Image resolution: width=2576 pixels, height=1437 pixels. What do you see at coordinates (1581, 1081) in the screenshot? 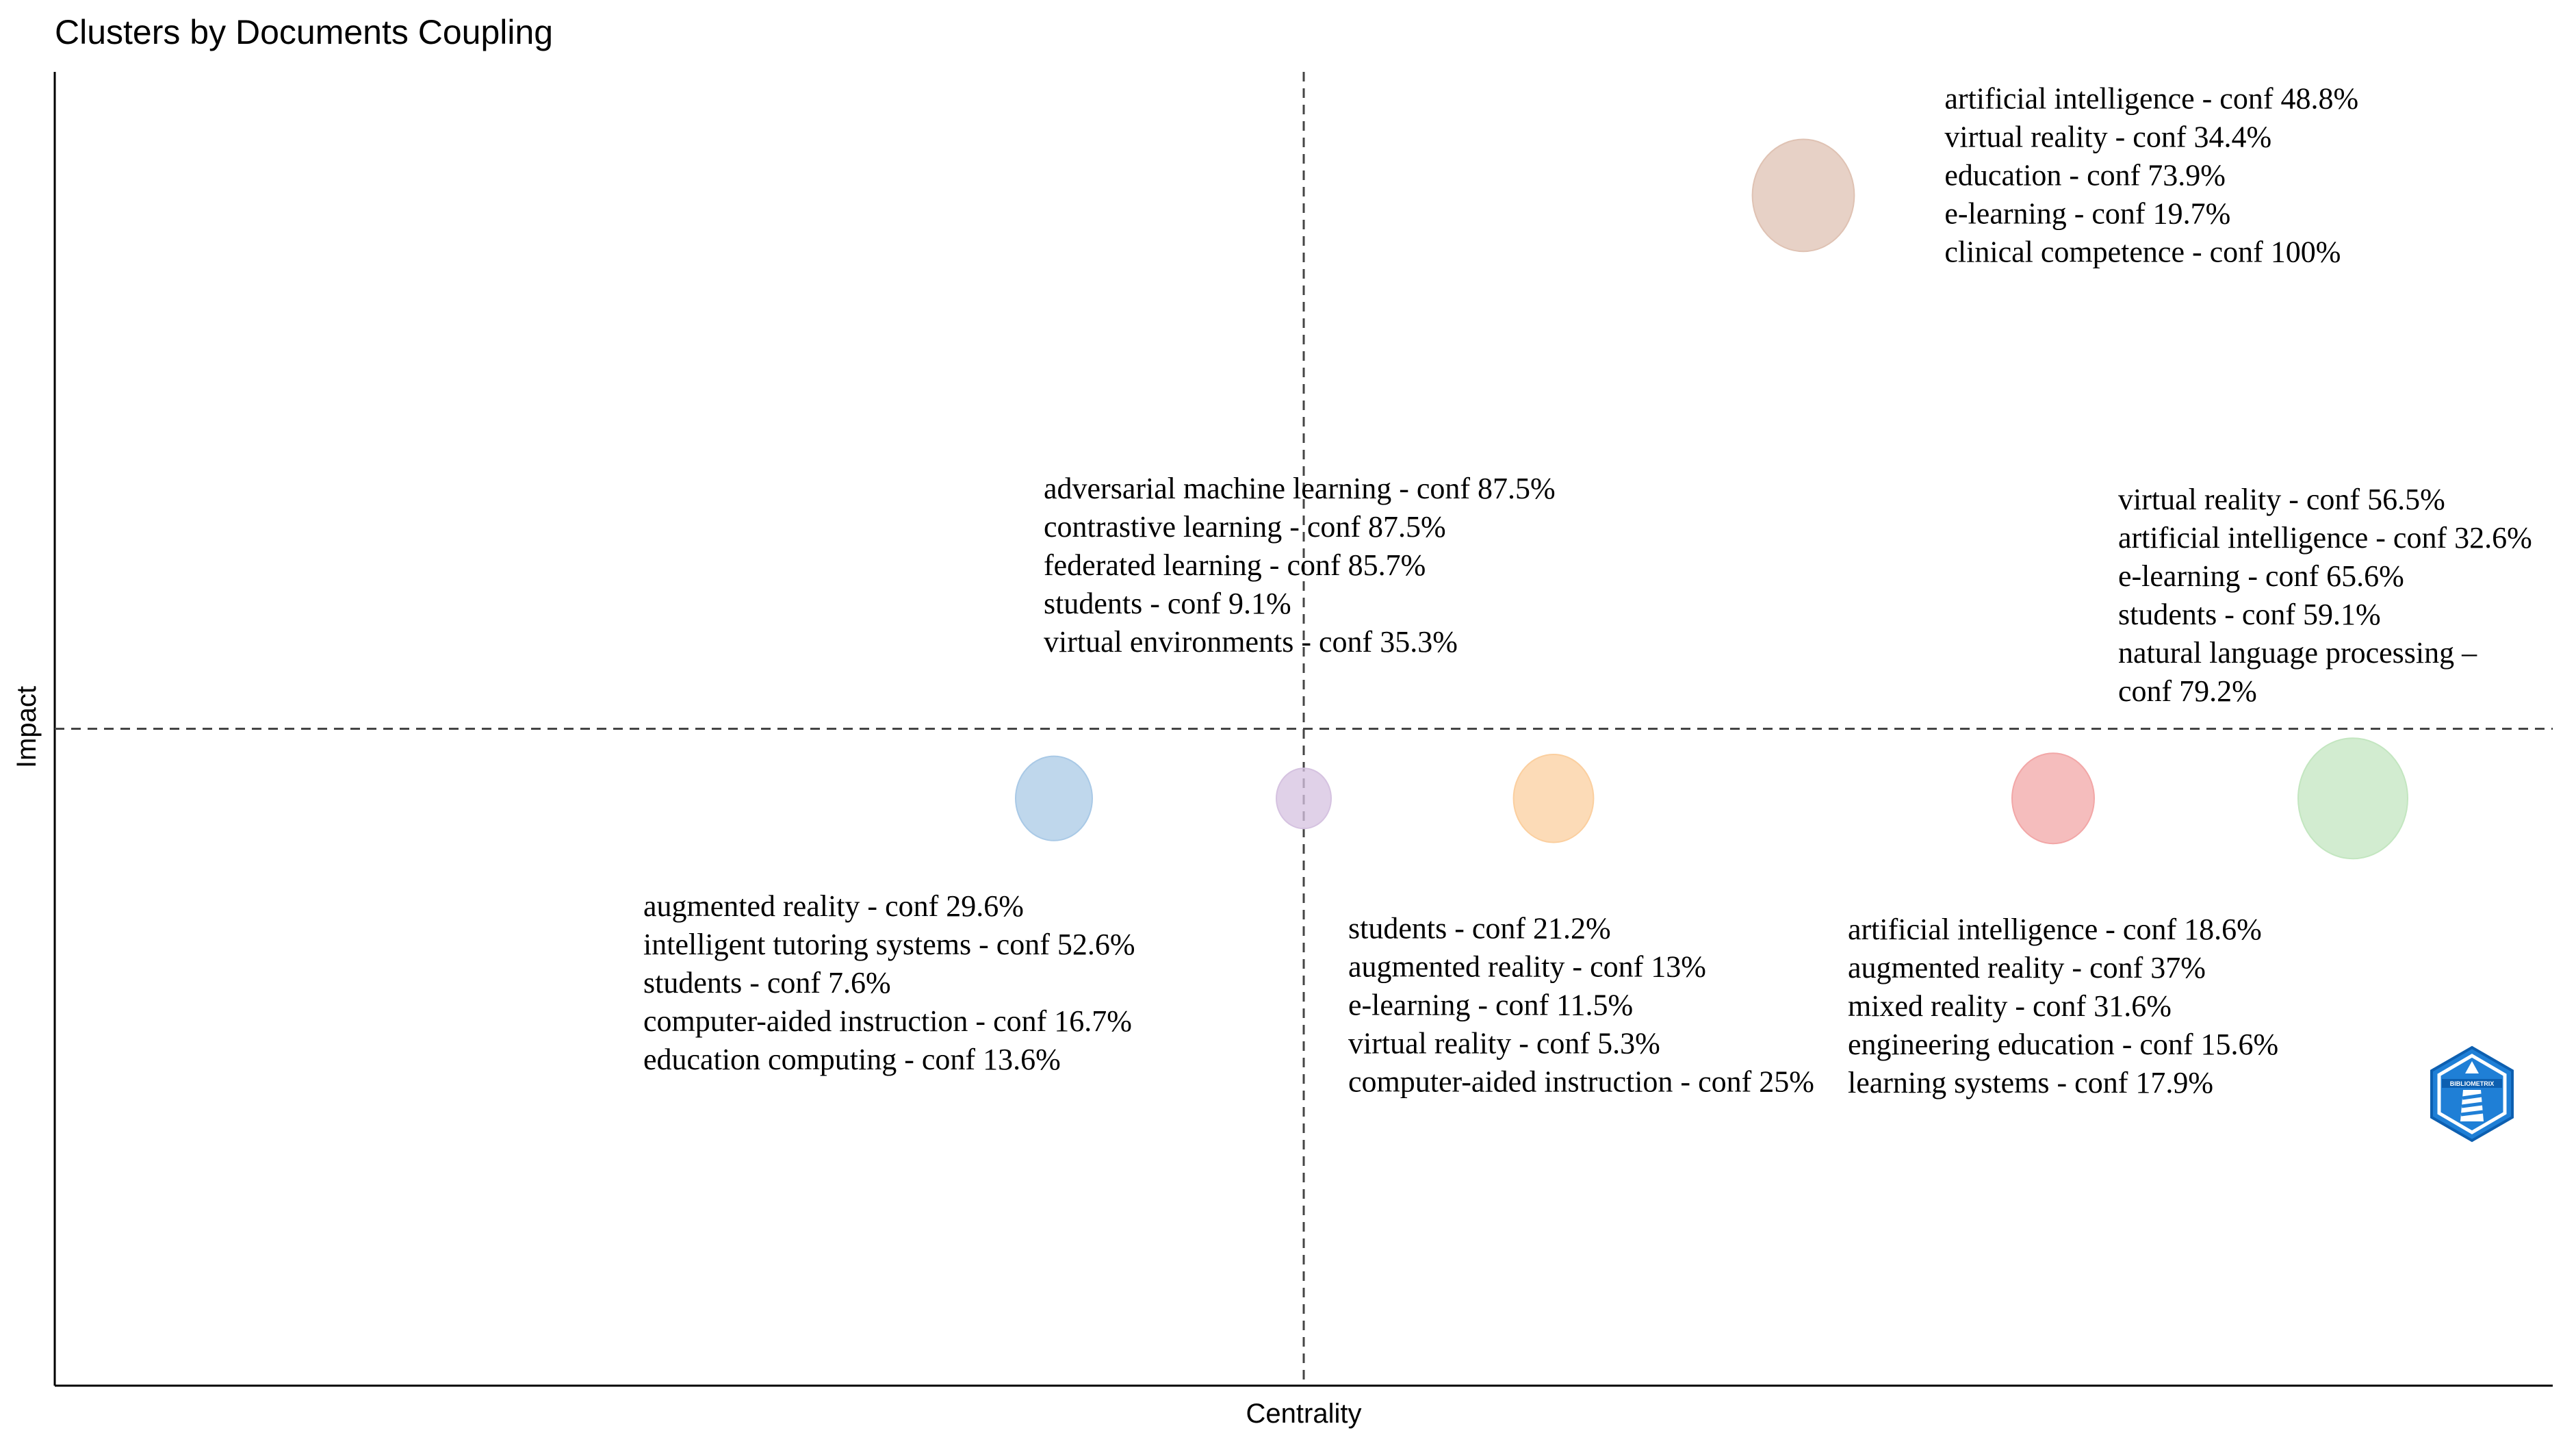
I see `cluster-3-label-5: computer-aided instruction - conf 25%` at bounding box center [1581, 1081].